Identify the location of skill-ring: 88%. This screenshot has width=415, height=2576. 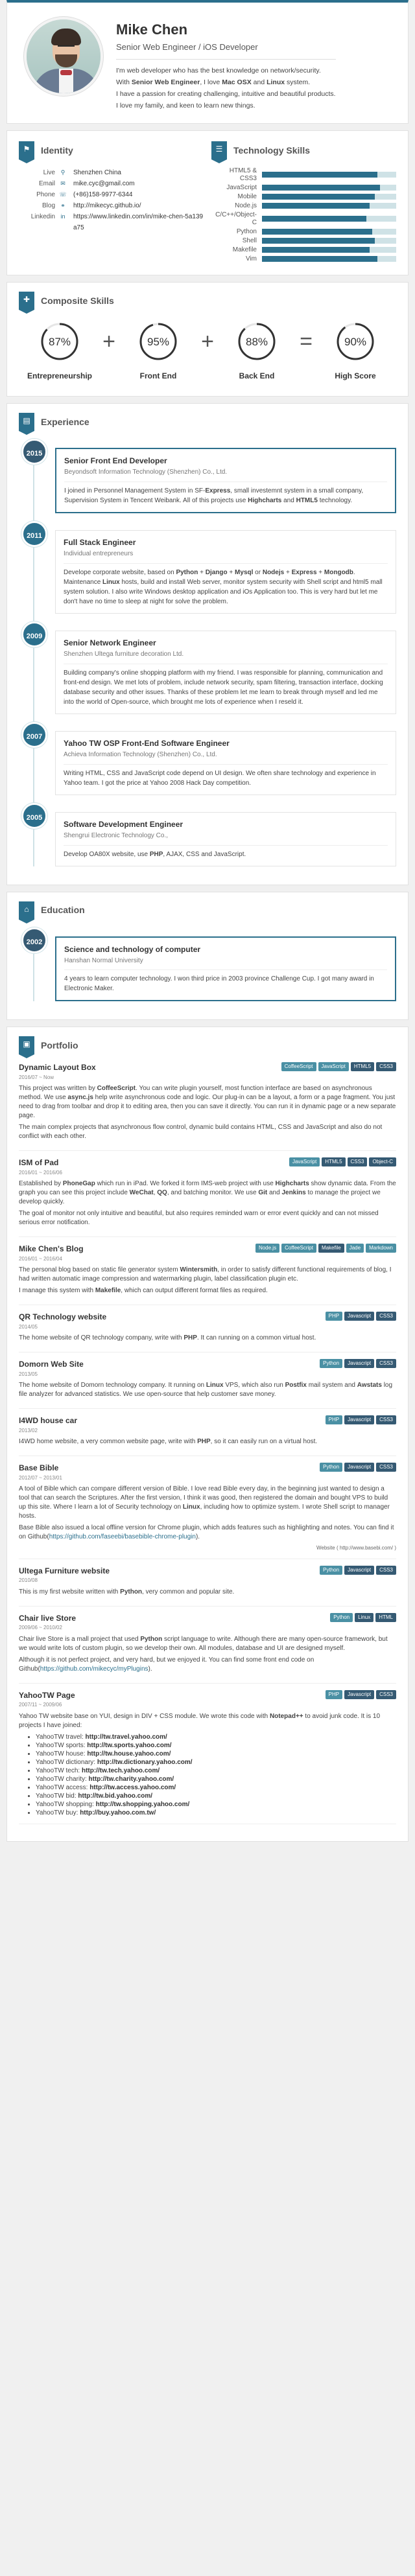
(257, 342).